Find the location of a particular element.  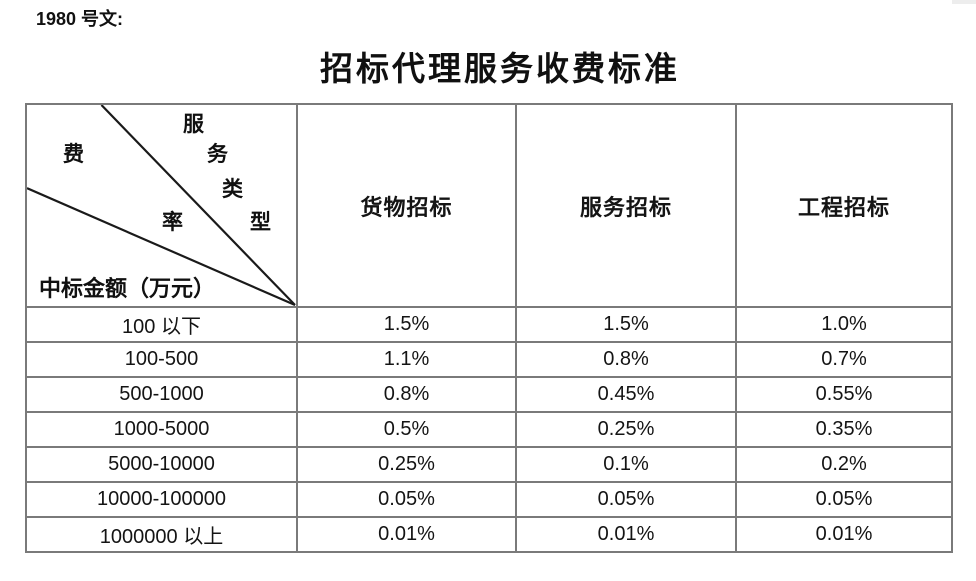

scan-artifact is located at coordinates (964, 2).